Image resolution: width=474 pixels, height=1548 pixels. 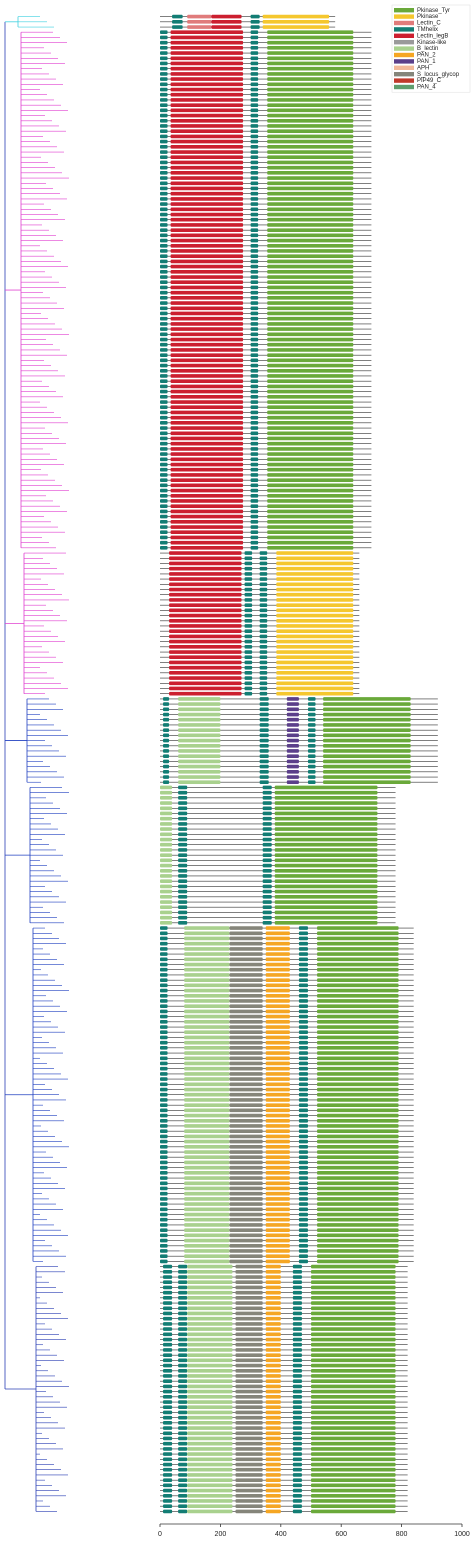 I want to click on legend-label: Pkinase_Tyr, so click(x=433, y=11).